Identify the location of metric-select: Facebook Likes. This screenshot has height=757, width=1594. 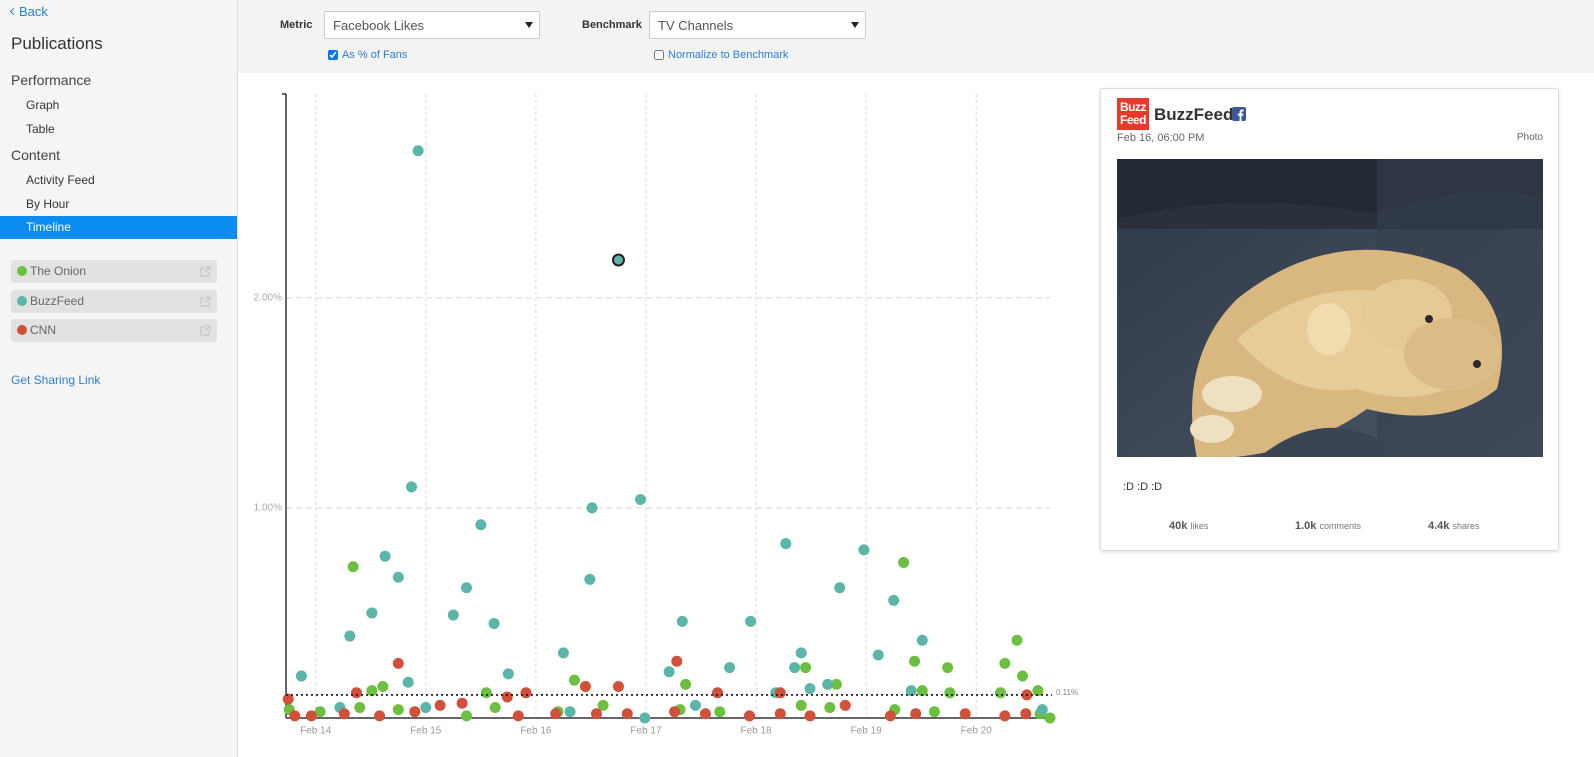
(432, 25).